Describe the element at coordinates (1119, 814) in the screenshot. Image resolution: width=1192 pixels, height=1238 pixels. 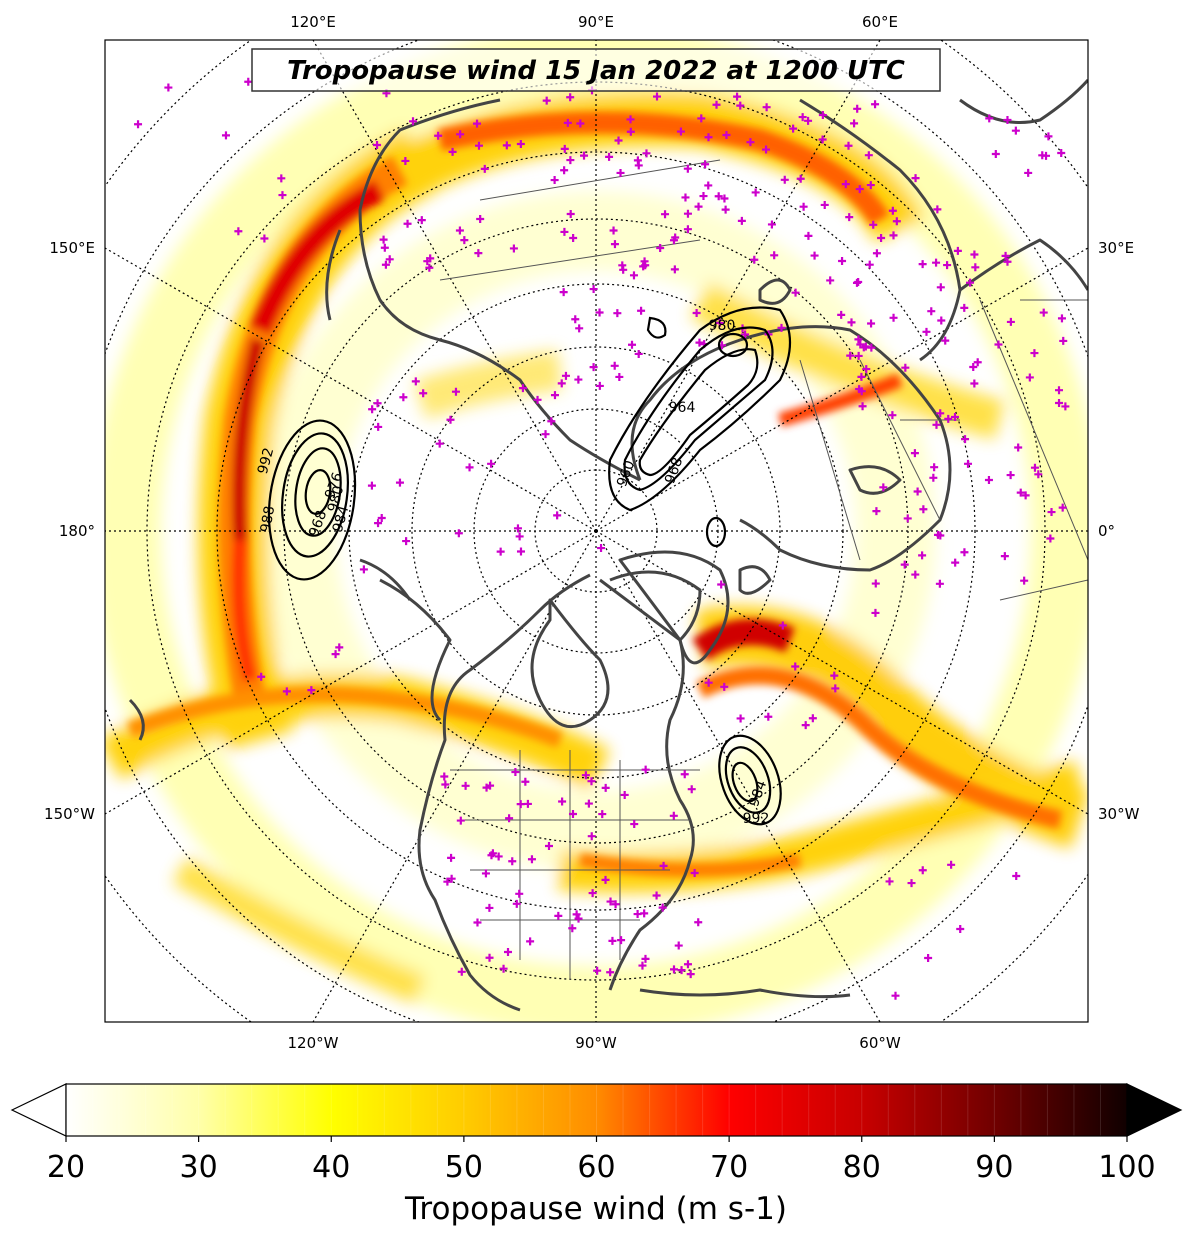
I see `lon-label-right-2: 30°W` at that location.